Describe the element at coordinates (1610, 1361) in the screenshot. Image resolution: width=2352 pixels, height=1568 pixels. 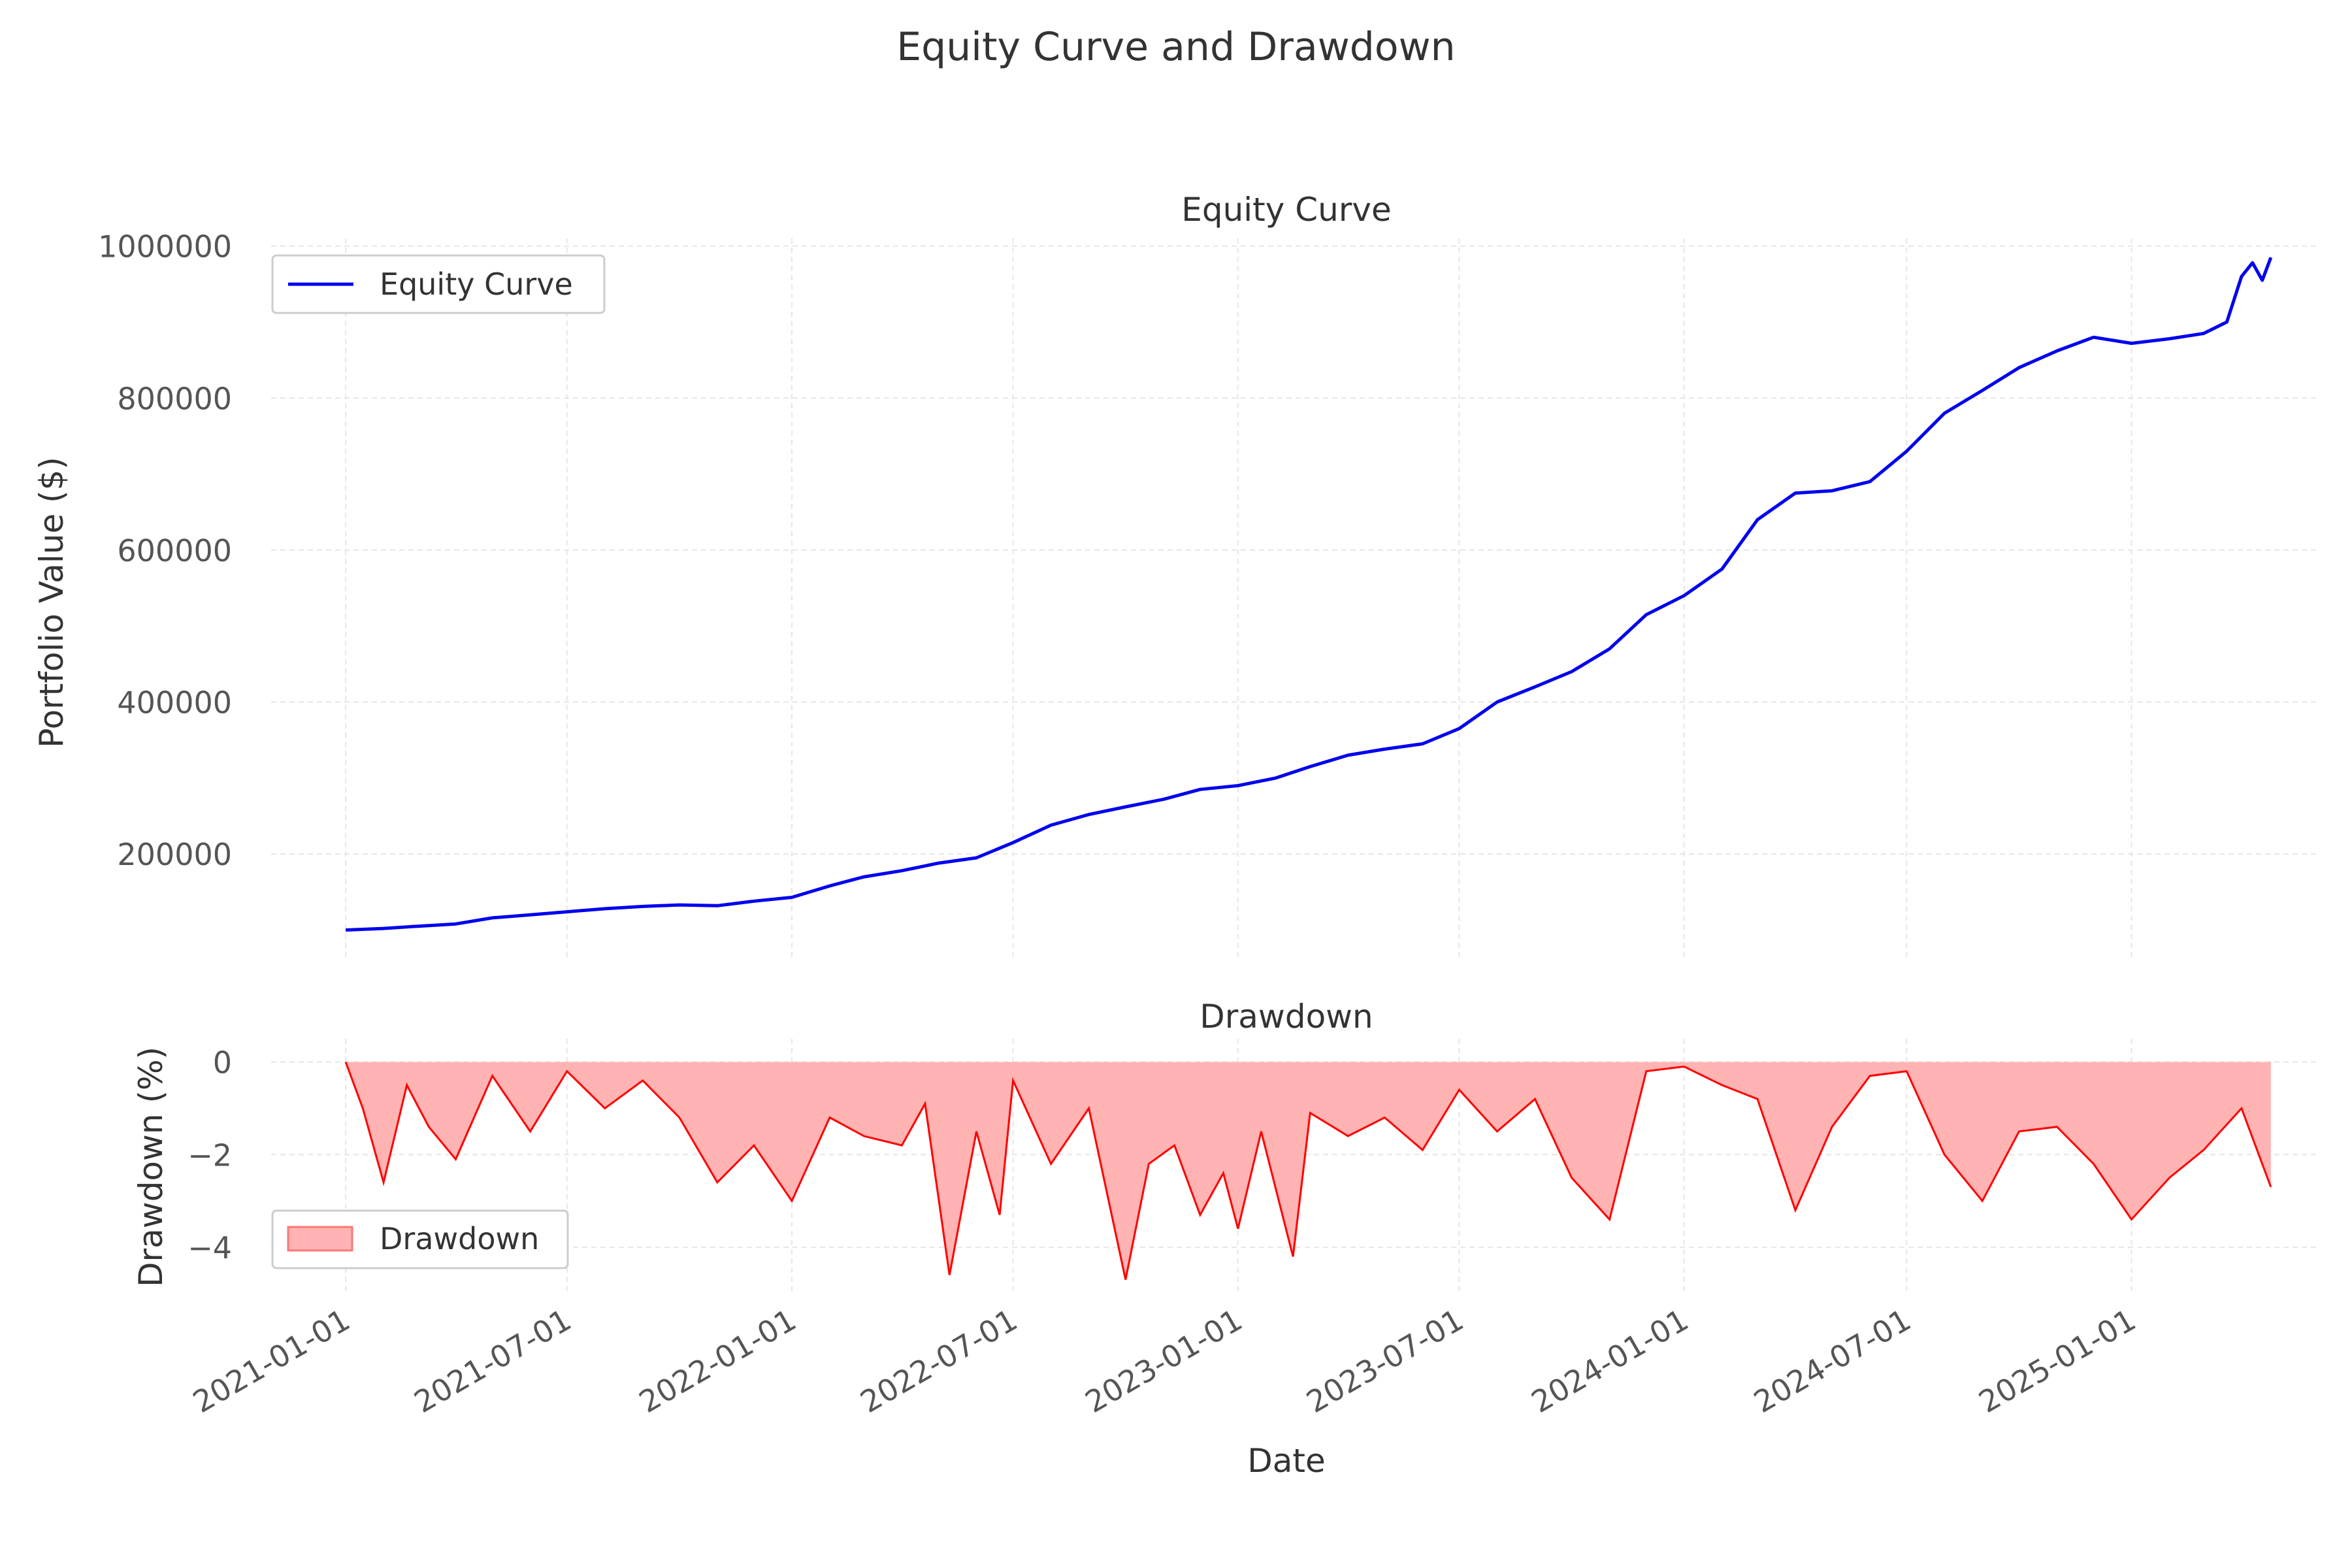
I see `date-x-tick-label: 2024-01-01` at that location.